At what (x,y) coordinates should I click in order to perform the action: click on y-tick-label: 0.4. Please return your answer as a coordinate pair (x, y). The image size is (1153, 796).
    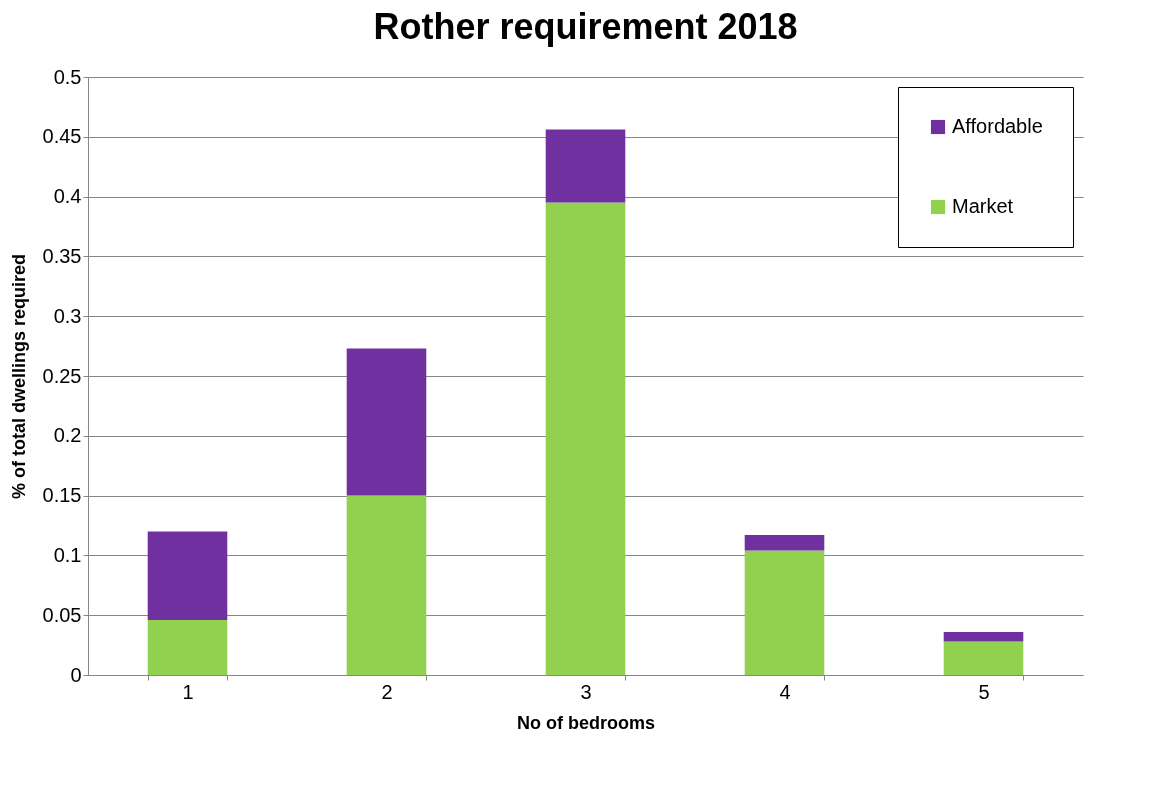
    Looking at the image, I should click on (67, 196).